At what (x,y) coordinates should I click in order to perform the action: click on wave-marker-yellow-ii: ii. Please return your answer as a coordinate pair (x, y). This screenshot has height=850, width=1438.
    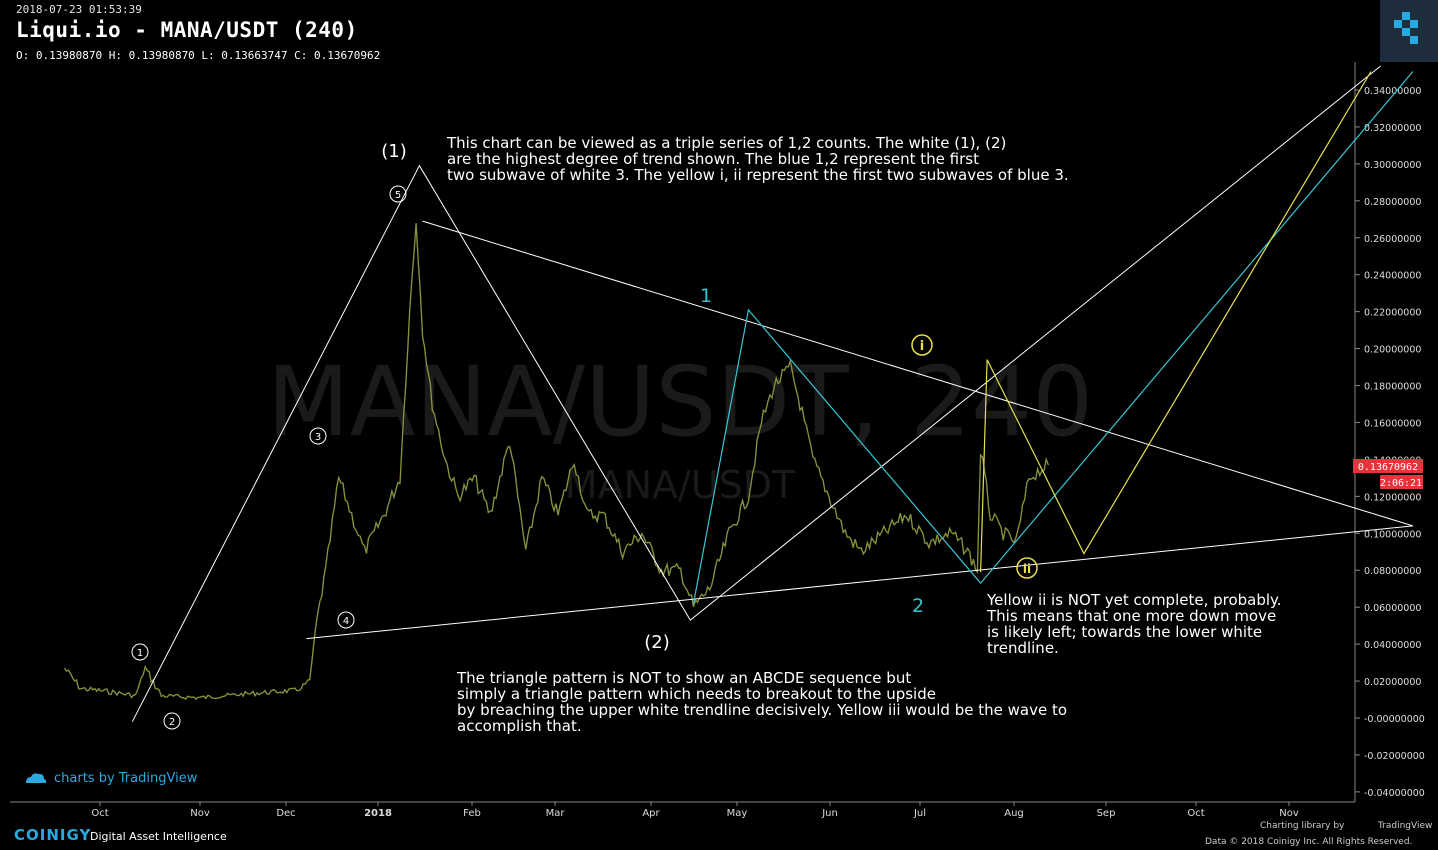
    Looking at the image, I should click on (1027, 568).